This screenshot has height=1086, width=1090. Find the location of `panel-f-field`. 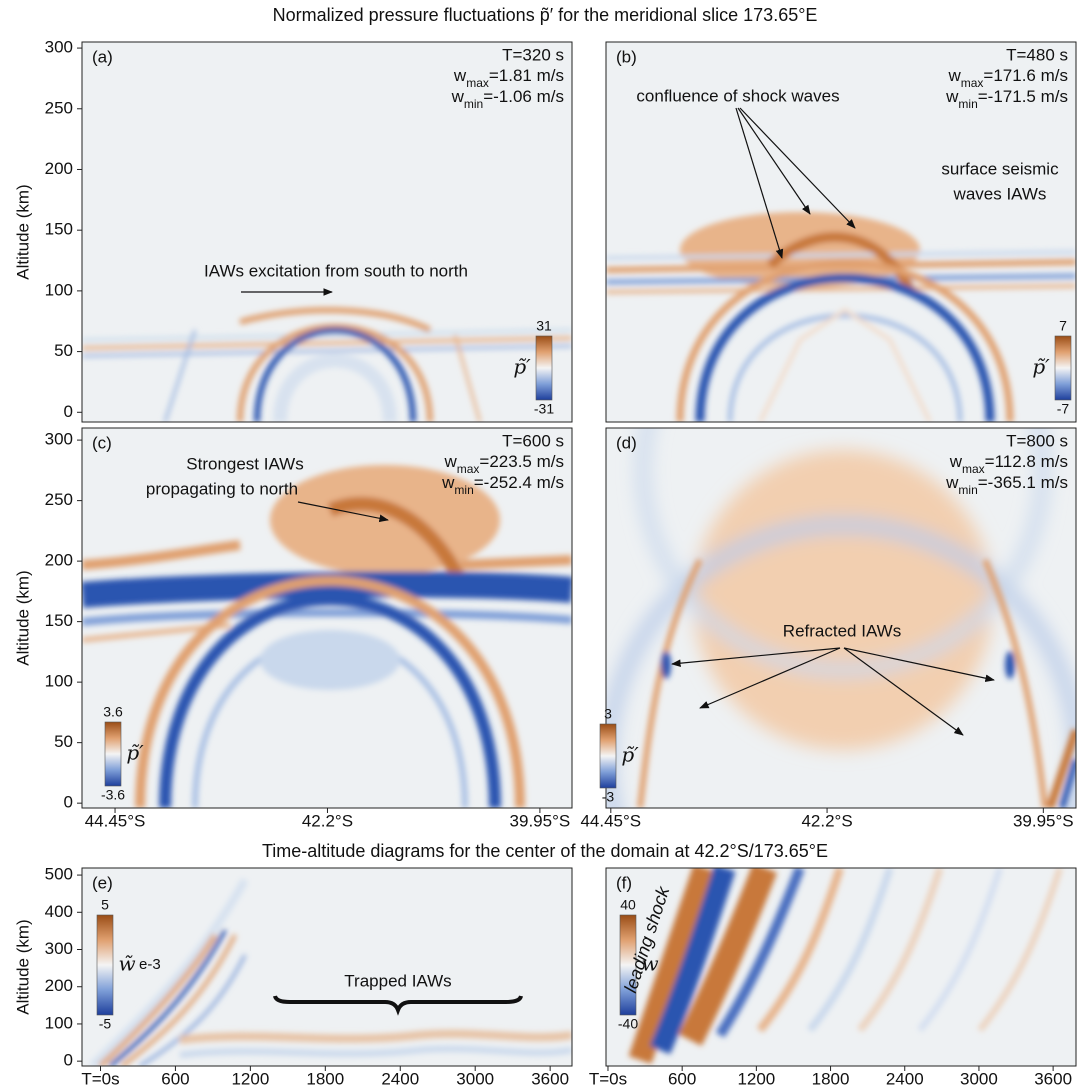

panel-f-field is located at coordinates (841, 967).